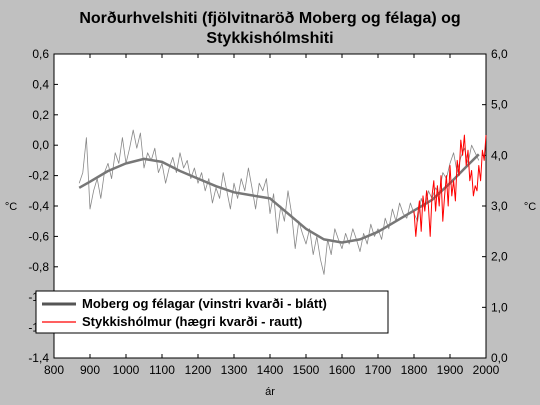  I want to click on y-left-tick-label: 0,0, so click(40, 145).